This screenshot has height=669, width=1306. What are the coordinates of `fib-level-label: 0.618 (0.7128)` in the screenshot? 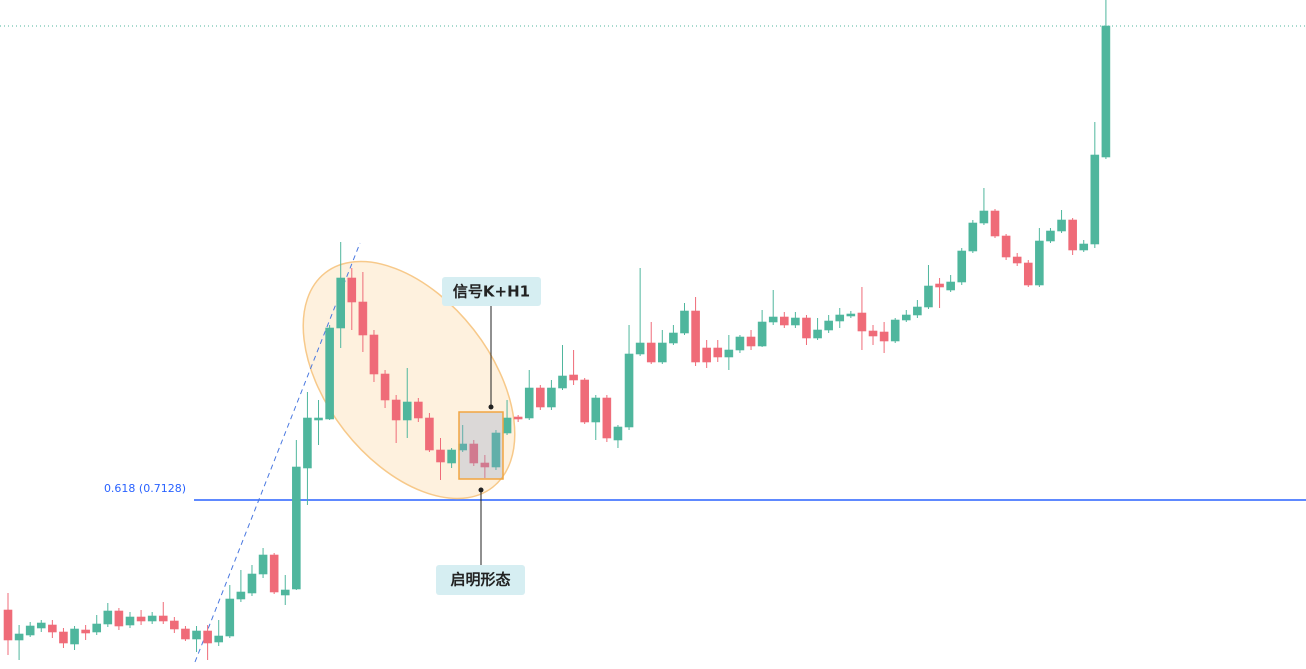 It's located at (145, 488).